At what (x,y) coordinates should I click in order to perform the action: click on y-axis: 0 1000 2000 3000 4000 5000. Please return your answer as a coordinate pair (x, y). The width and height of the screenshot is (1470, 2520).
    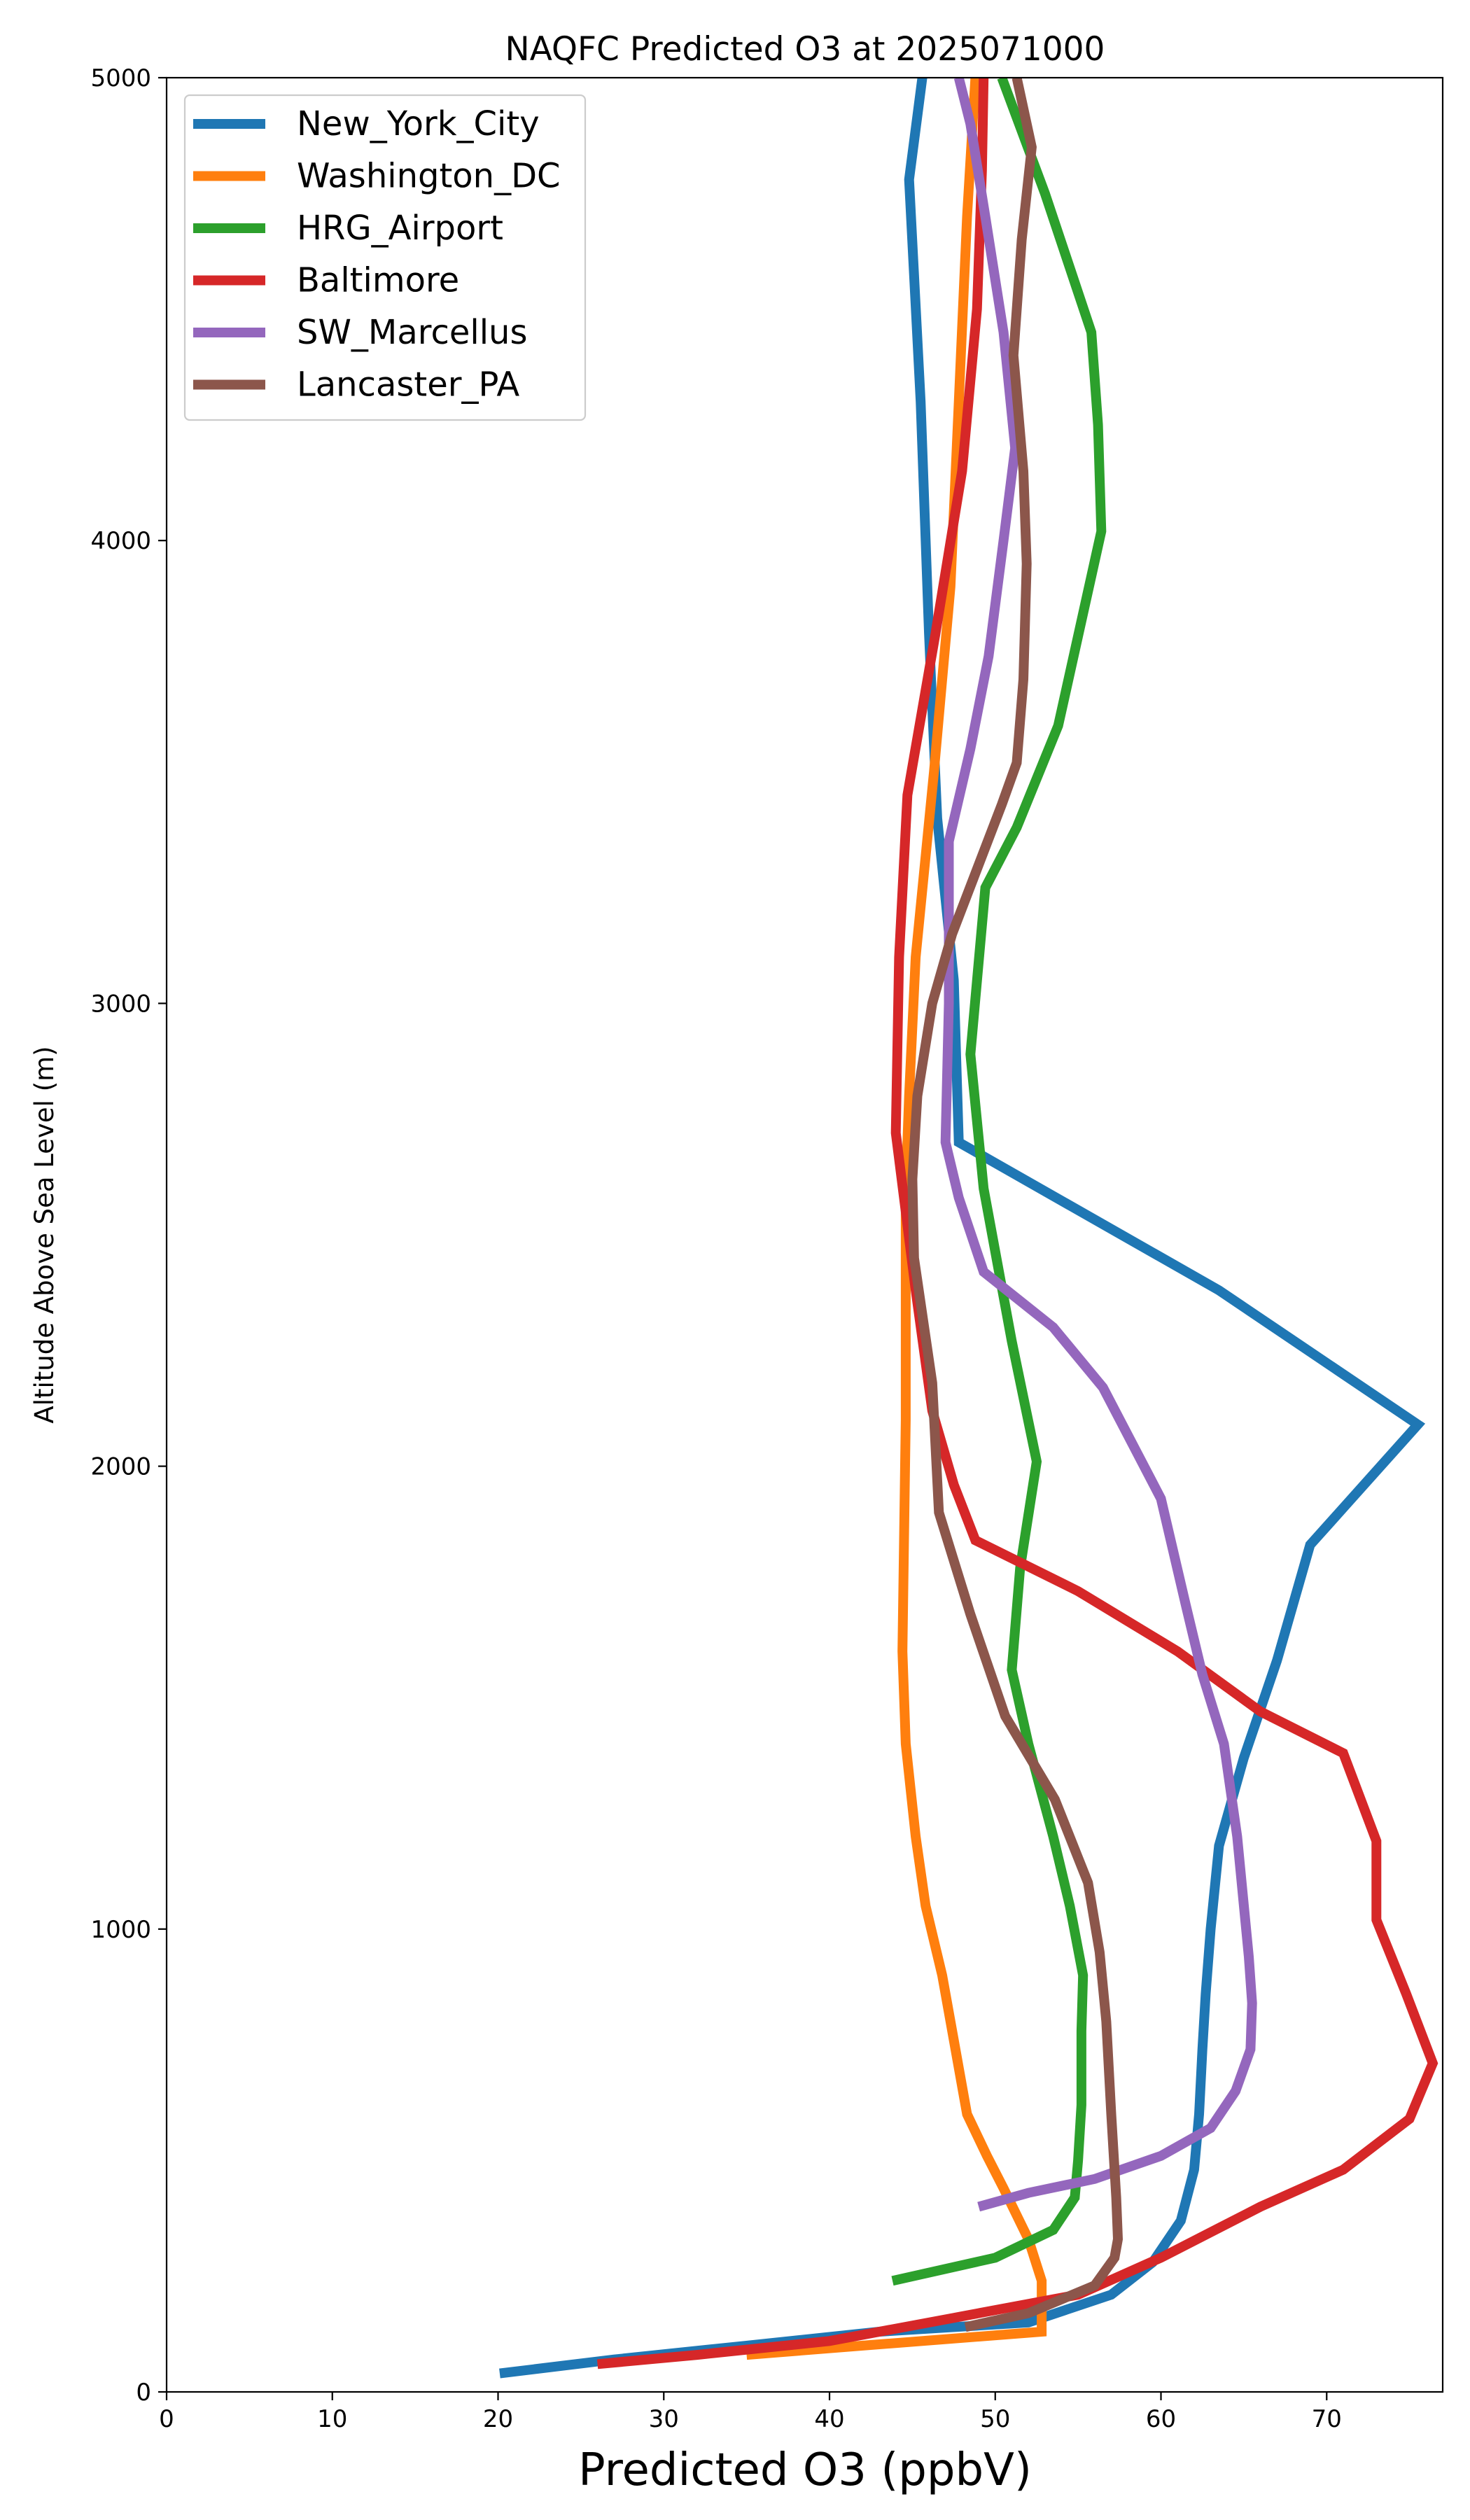
    Looking at the image, I should click on (128, 1235).